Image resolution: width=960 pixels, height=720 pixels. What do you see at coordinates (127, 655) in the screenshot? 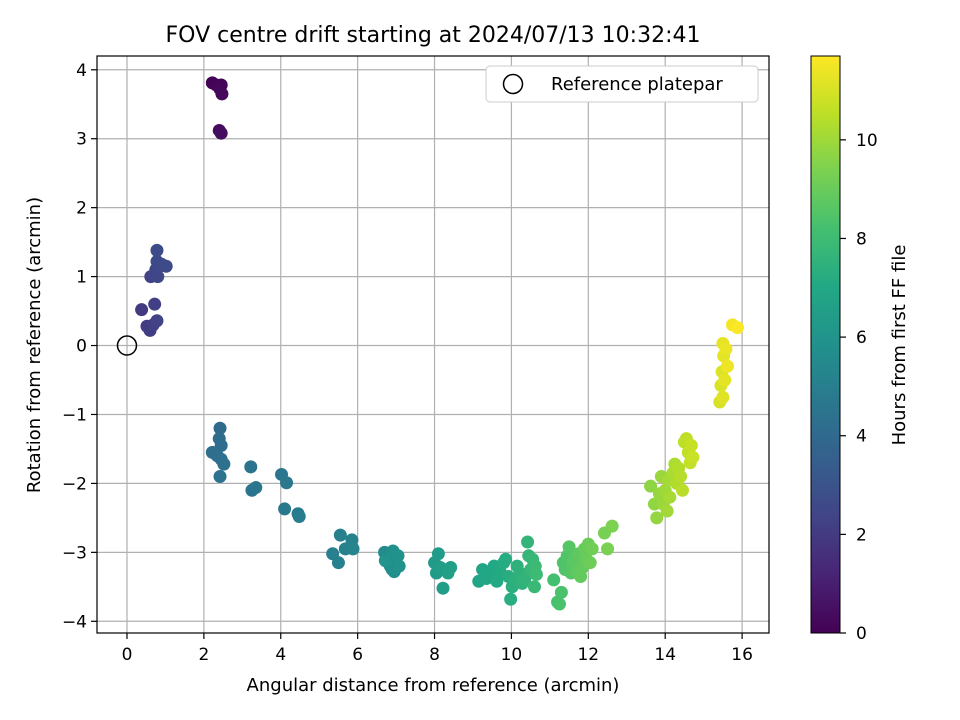
I see `x-tick-label: 0` at bounding box center [127, 655].